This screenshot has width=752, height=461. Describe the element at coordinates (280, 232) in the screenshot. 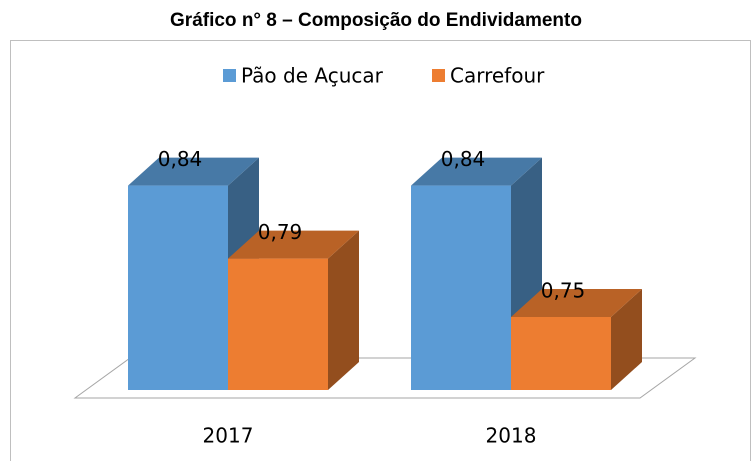

I see `data-label: 0,79` at that location.